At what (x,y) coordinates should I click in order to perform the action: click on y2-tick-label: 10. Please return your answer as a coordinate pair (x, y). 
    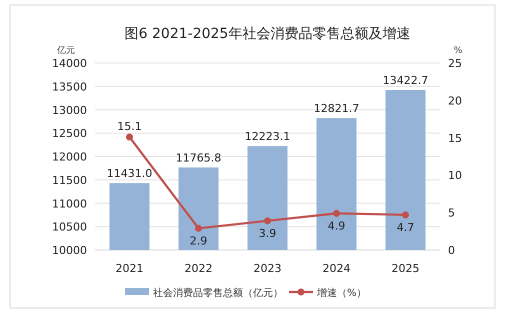
    Looking at the image, I should click on (455, 175).